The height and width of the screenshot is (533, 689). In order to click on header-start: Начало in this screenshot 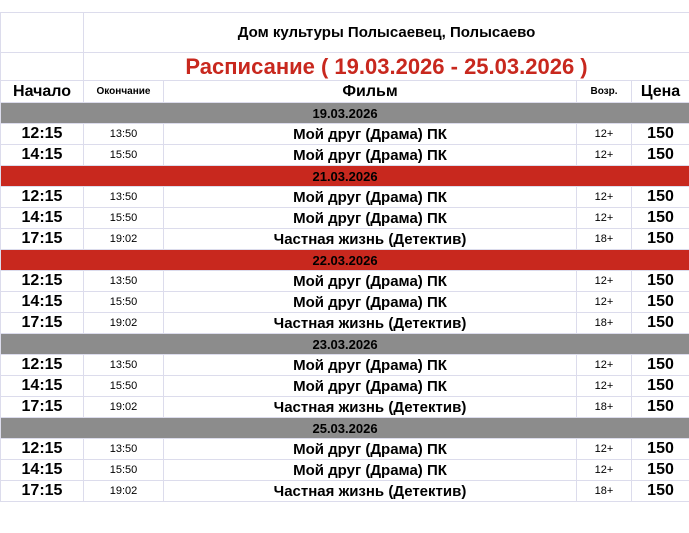, I will do `click(42, 91)`.